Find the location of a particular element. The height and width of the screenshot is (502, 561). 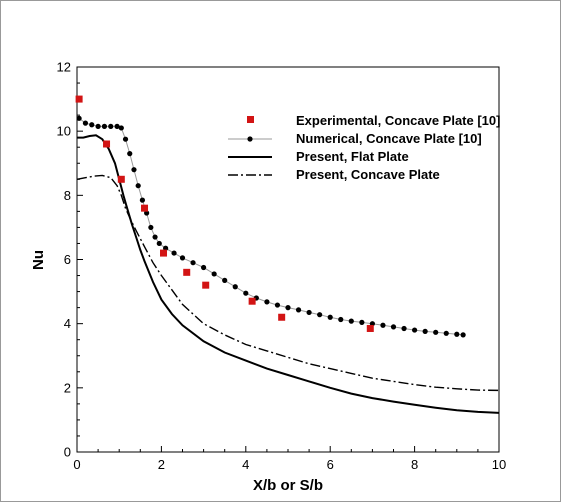

legend-label-experimental: Experimental, Concave Plate [10] is located at coordinates (398, 120).